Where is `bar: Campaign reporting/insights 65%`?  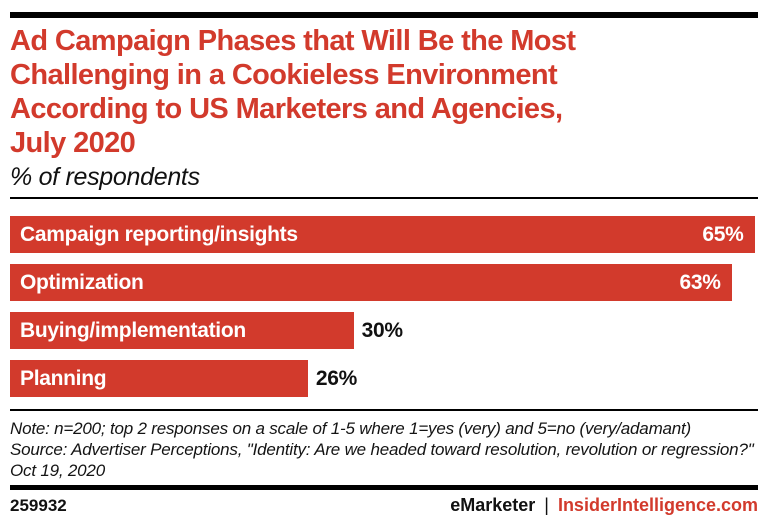 bar: Campaign reporting/insights 65% is located at coordinates (382, 234).